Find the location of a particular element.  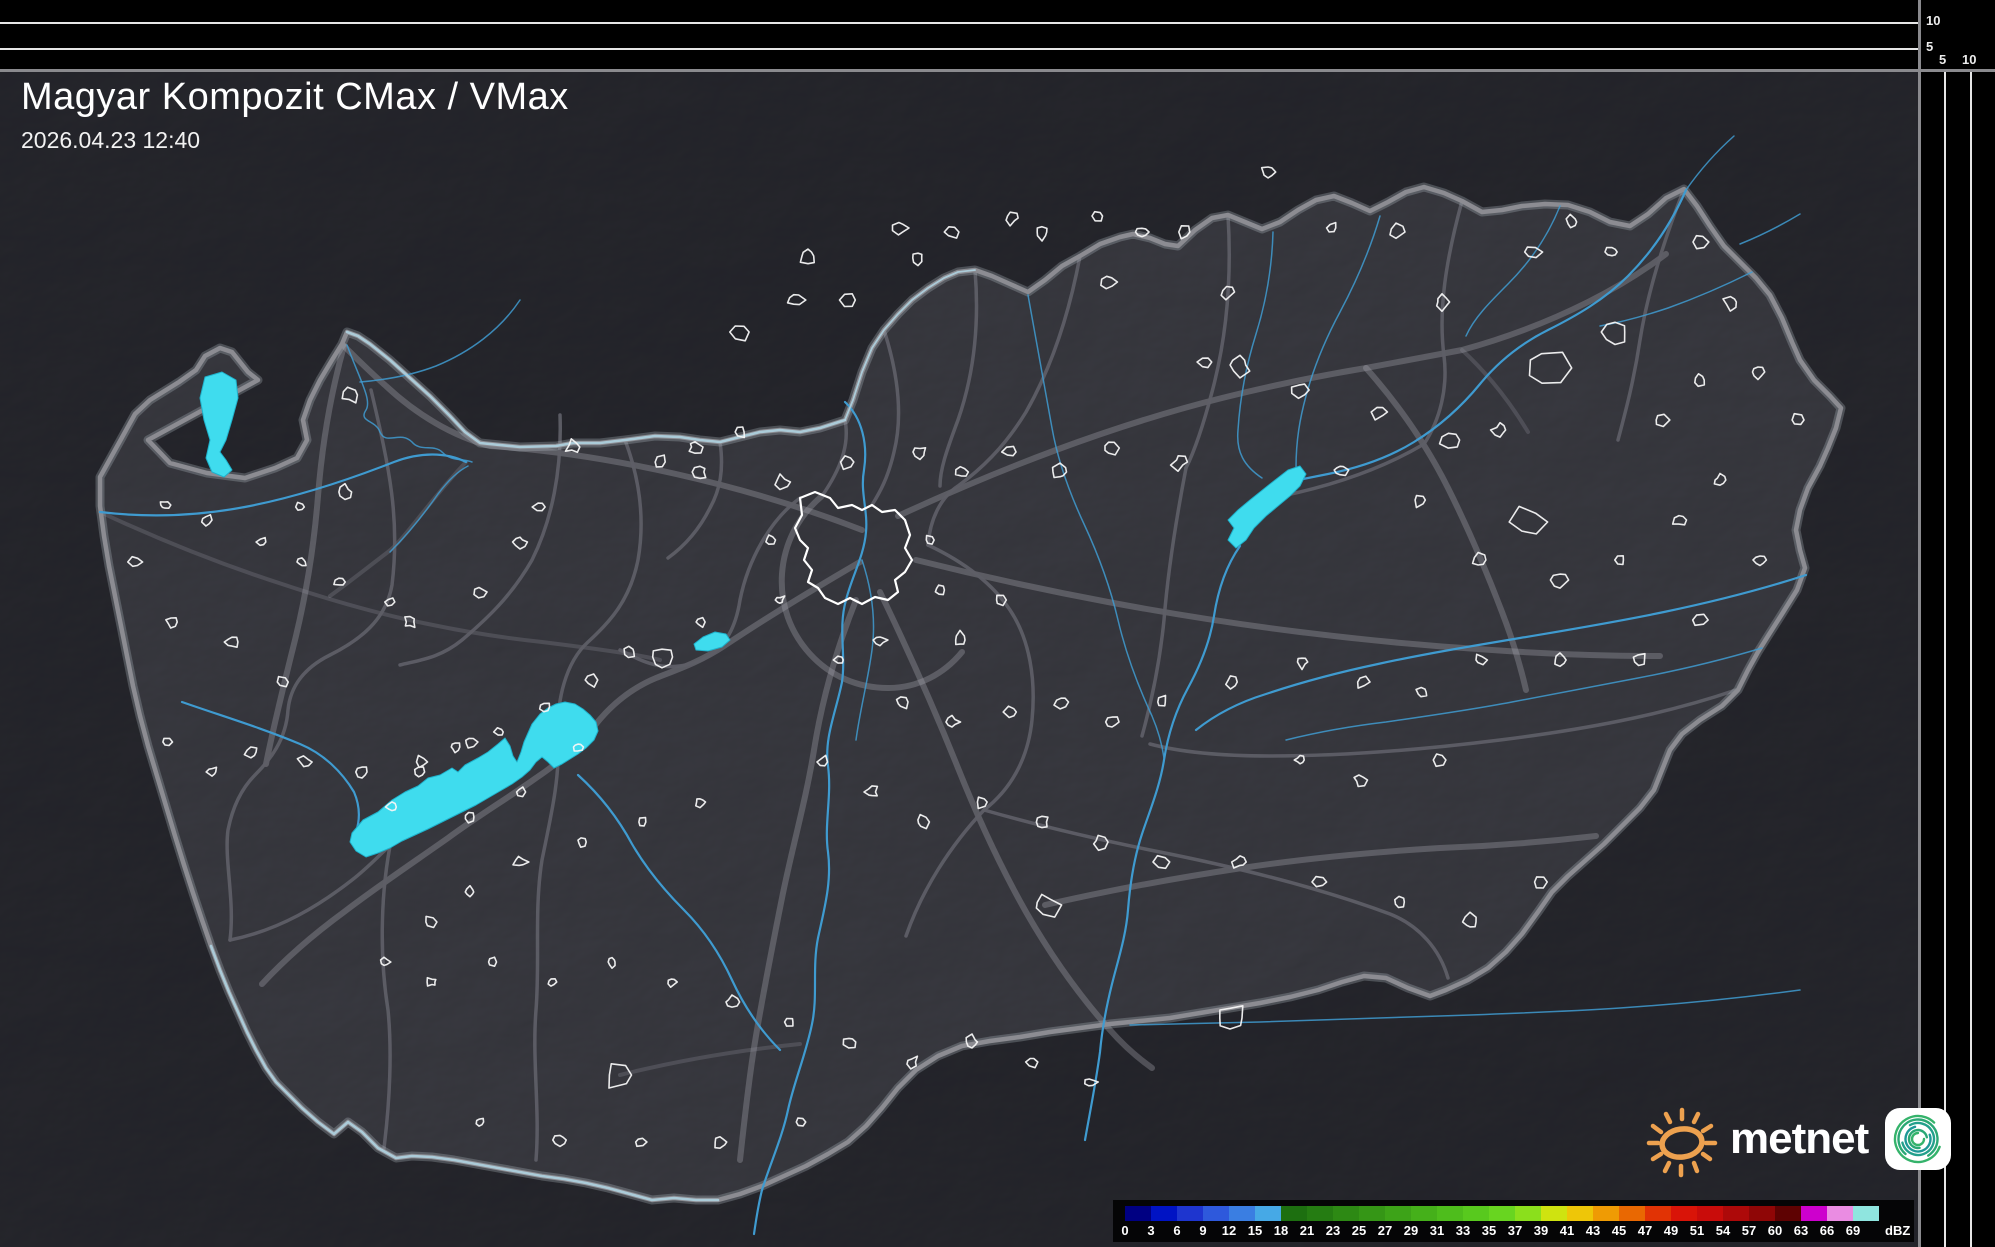

right-panel-gridline-10km is located at coordinates (1971, 659).